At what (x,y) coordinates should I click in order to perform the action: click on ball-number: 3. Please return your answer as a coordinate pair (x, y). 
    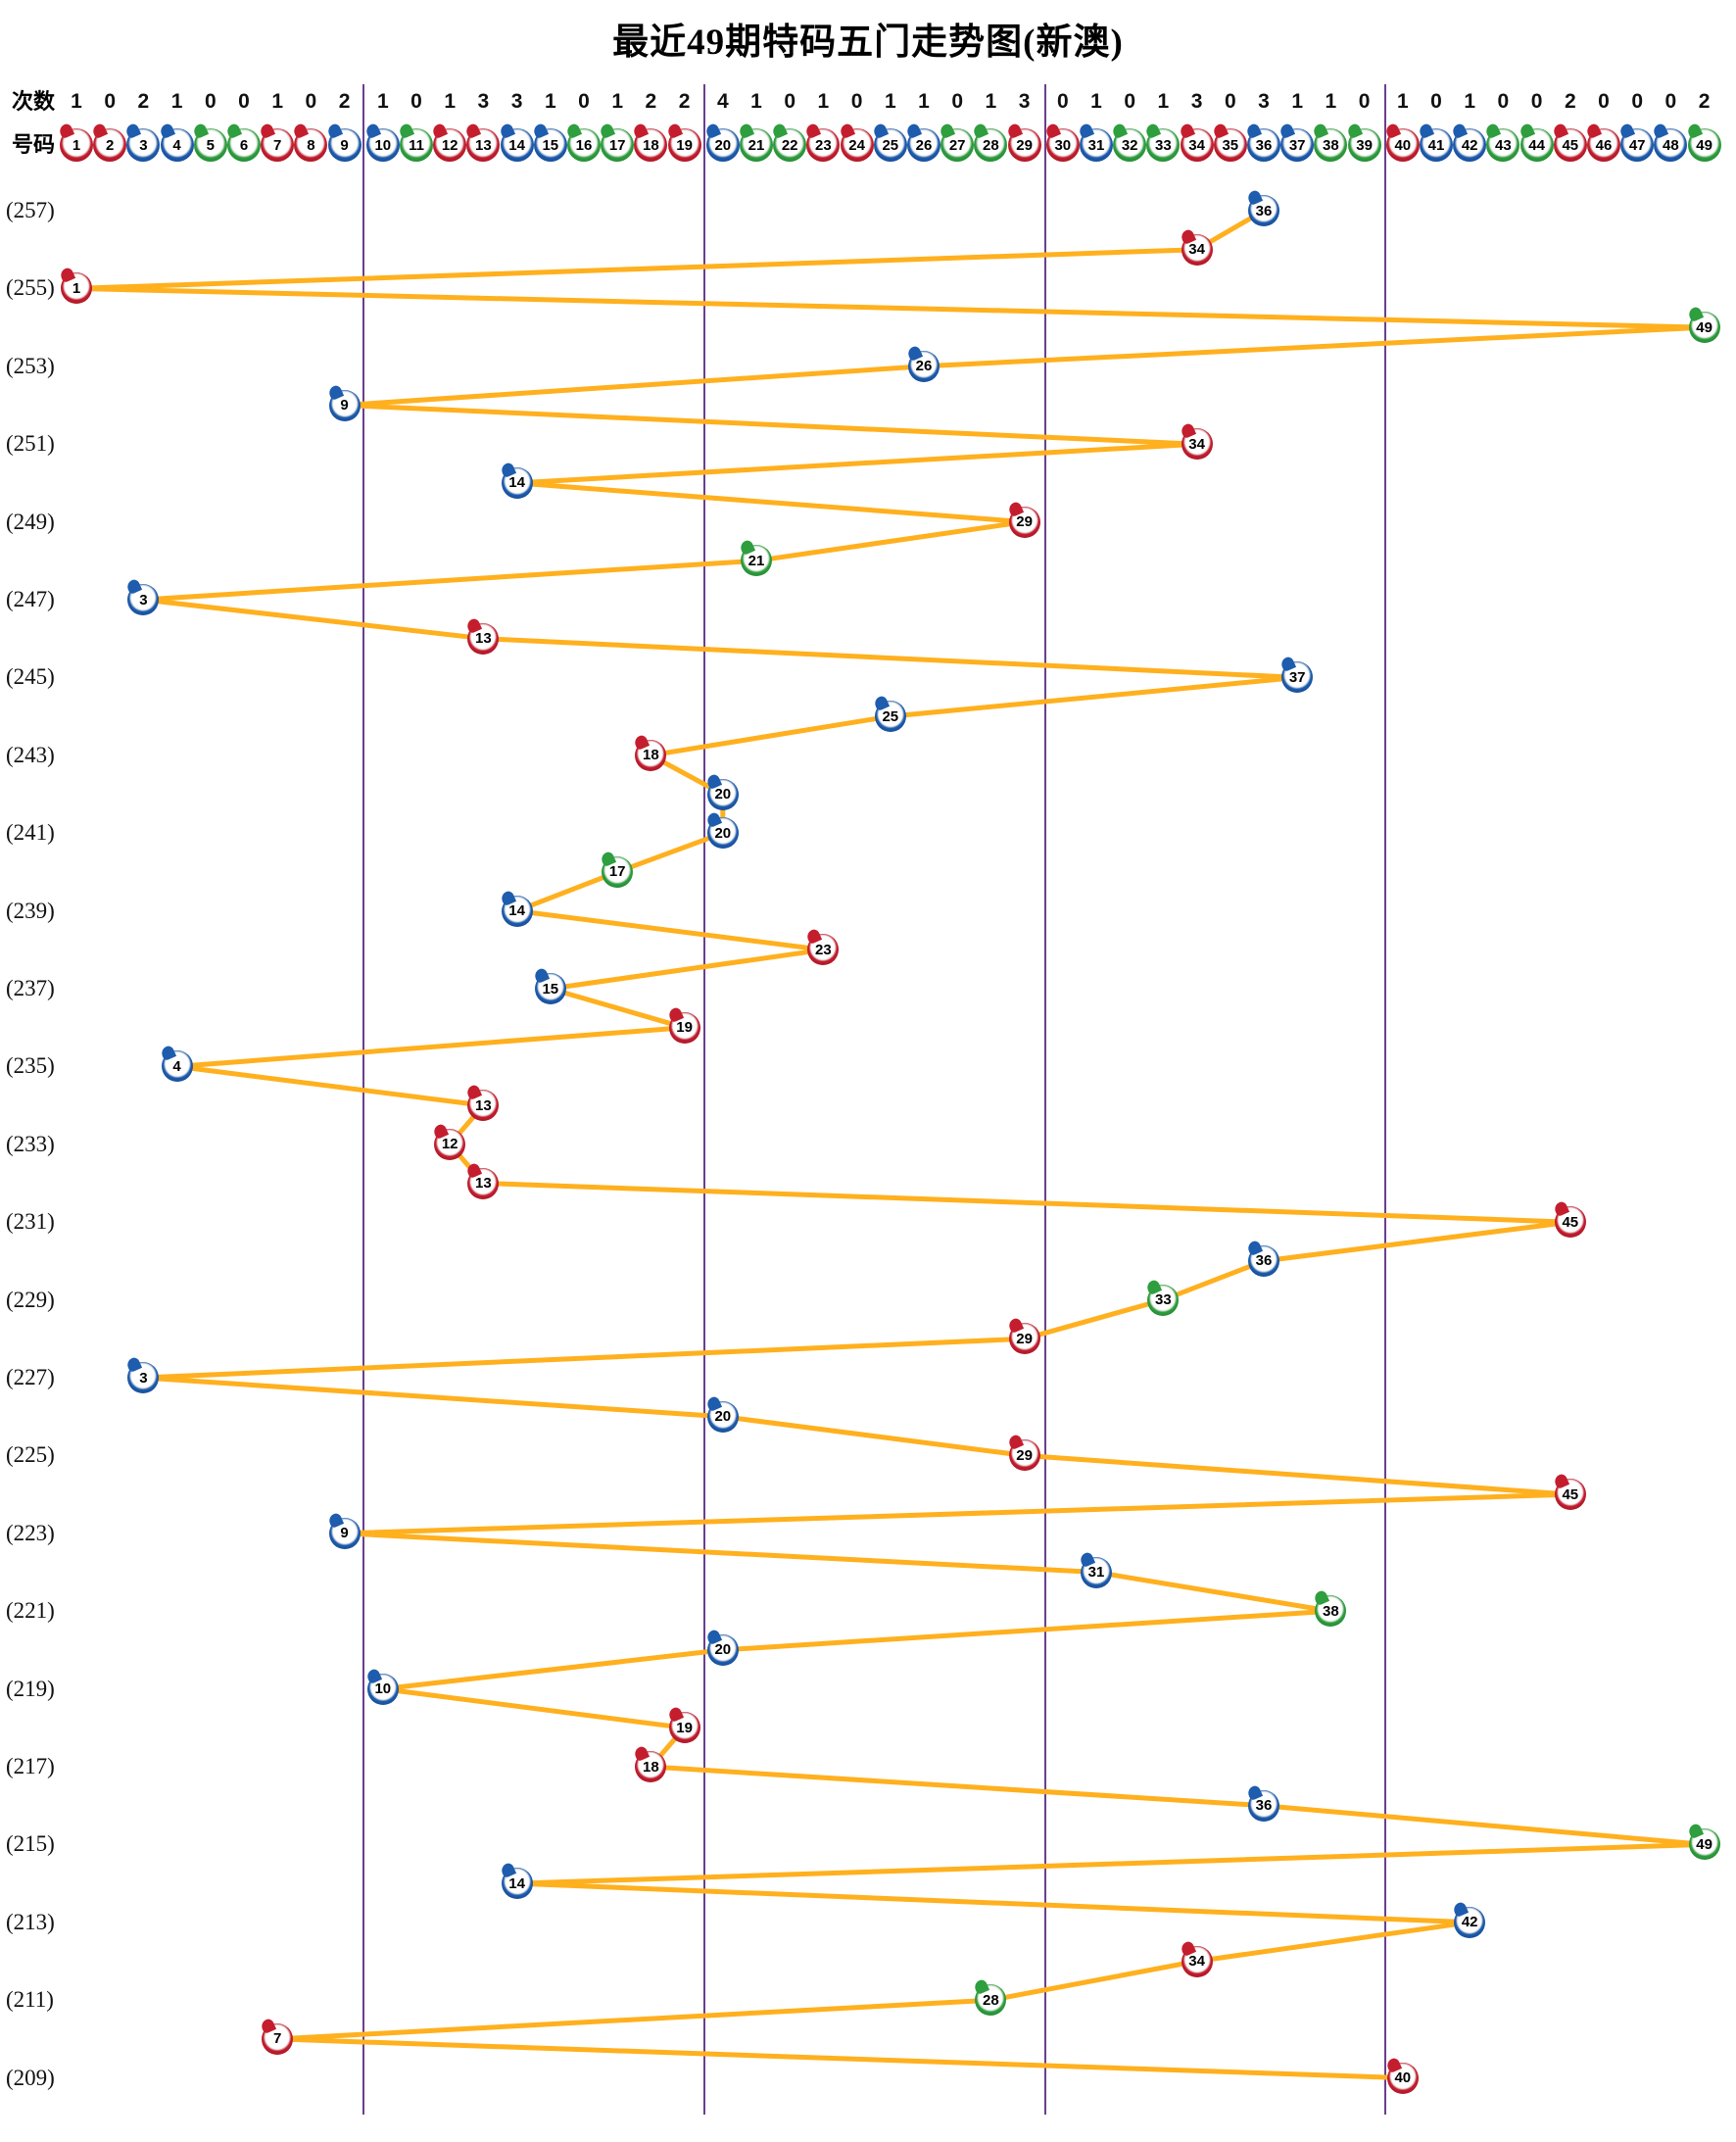
    Looking at the image, I should click on (144, 145).